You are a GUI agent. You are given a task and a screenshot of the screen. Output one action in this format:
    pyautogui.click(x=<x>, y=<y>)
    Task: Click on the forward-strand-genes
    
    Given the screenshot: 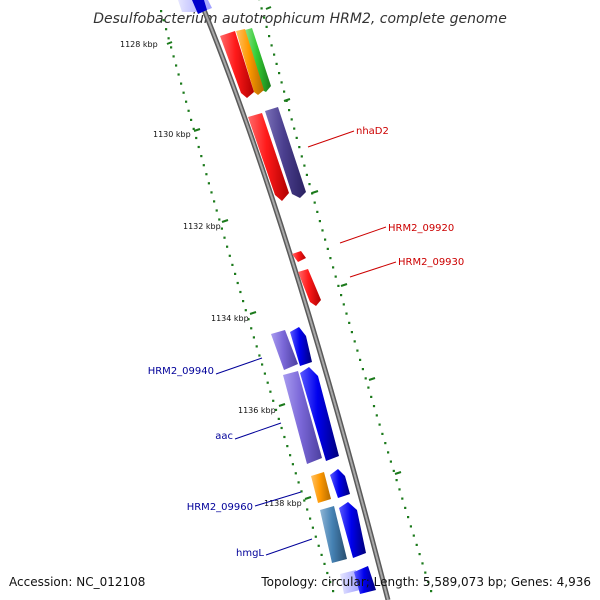 What is the action you would take?
    pyautogui.click(x=249, y=153)
    